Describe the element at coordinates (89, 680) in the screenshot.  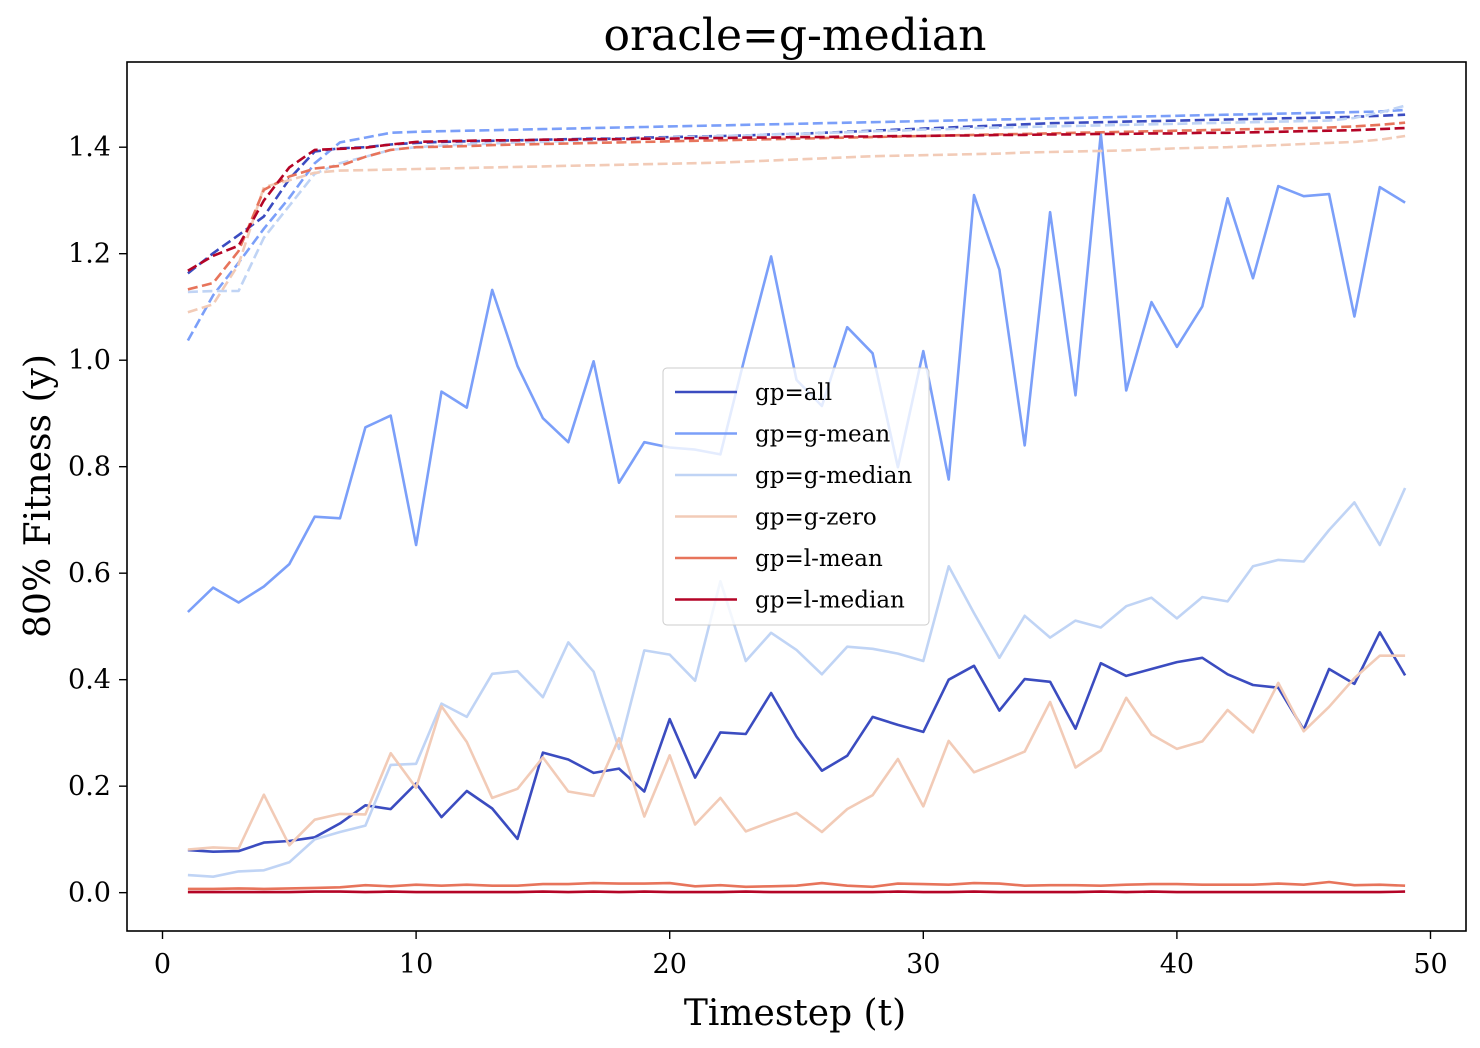
I see `y-tick-label: 0.4` at that location.